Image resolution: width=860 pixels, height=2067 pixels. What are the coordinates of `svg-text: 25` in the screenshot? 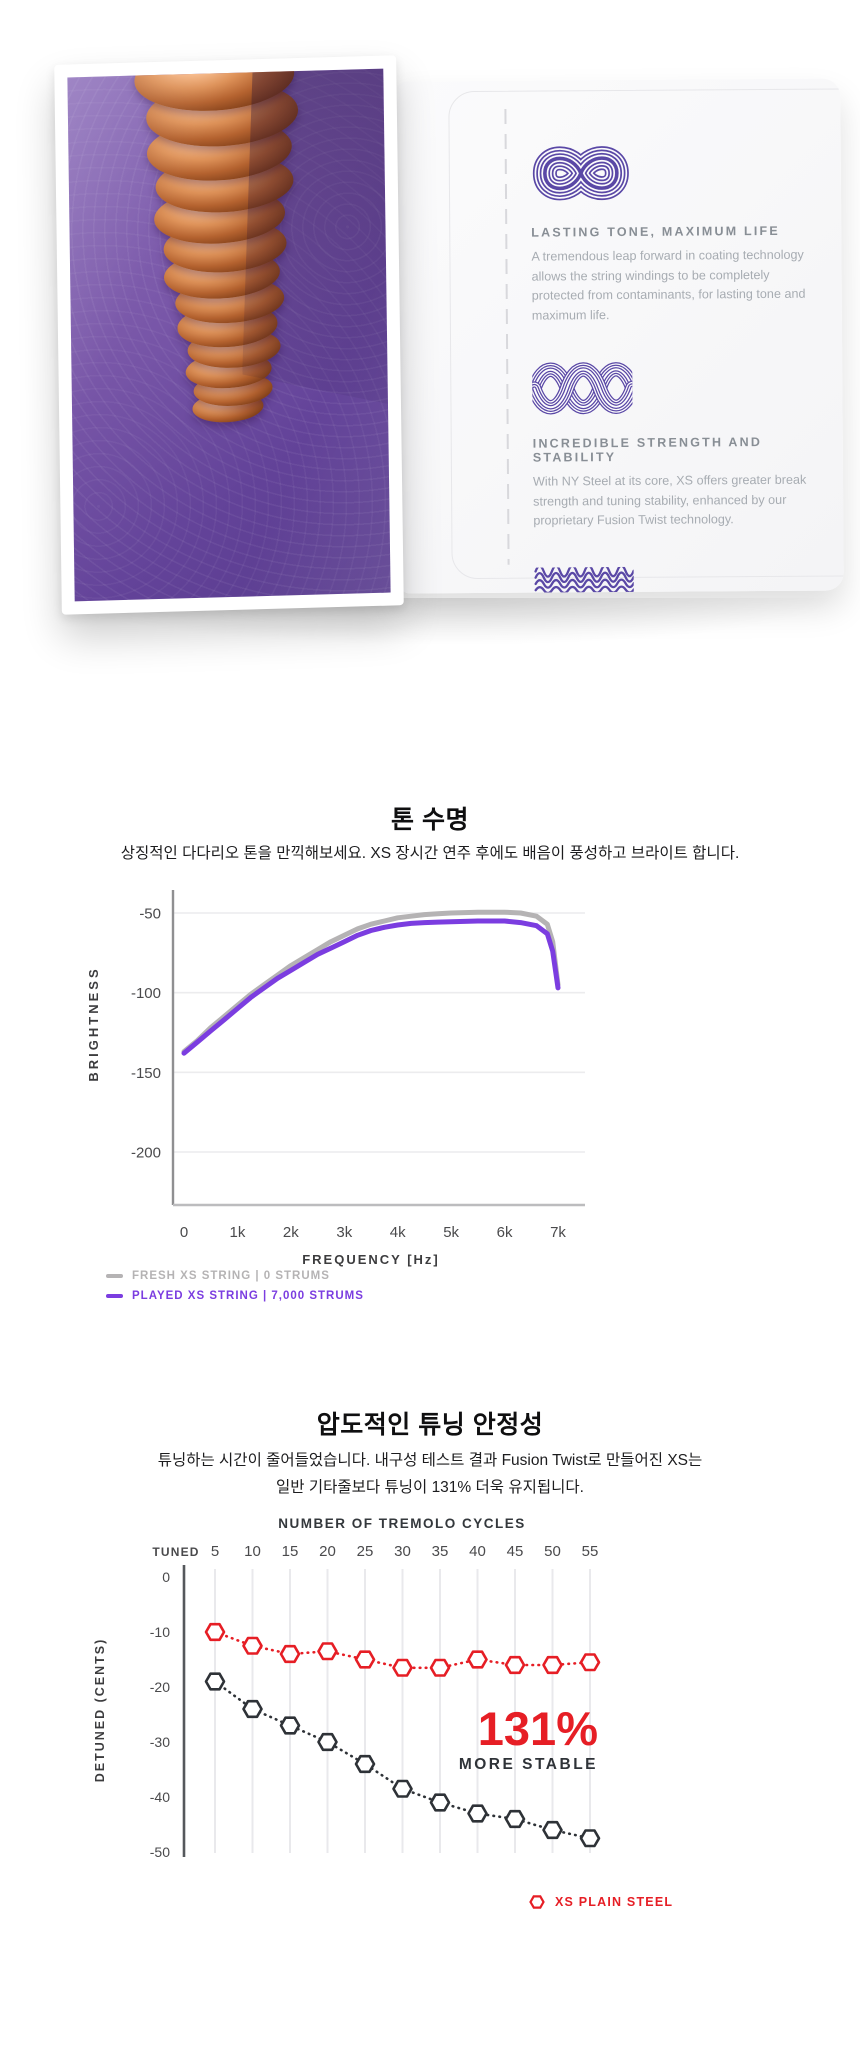 It's located at (365, 1551).